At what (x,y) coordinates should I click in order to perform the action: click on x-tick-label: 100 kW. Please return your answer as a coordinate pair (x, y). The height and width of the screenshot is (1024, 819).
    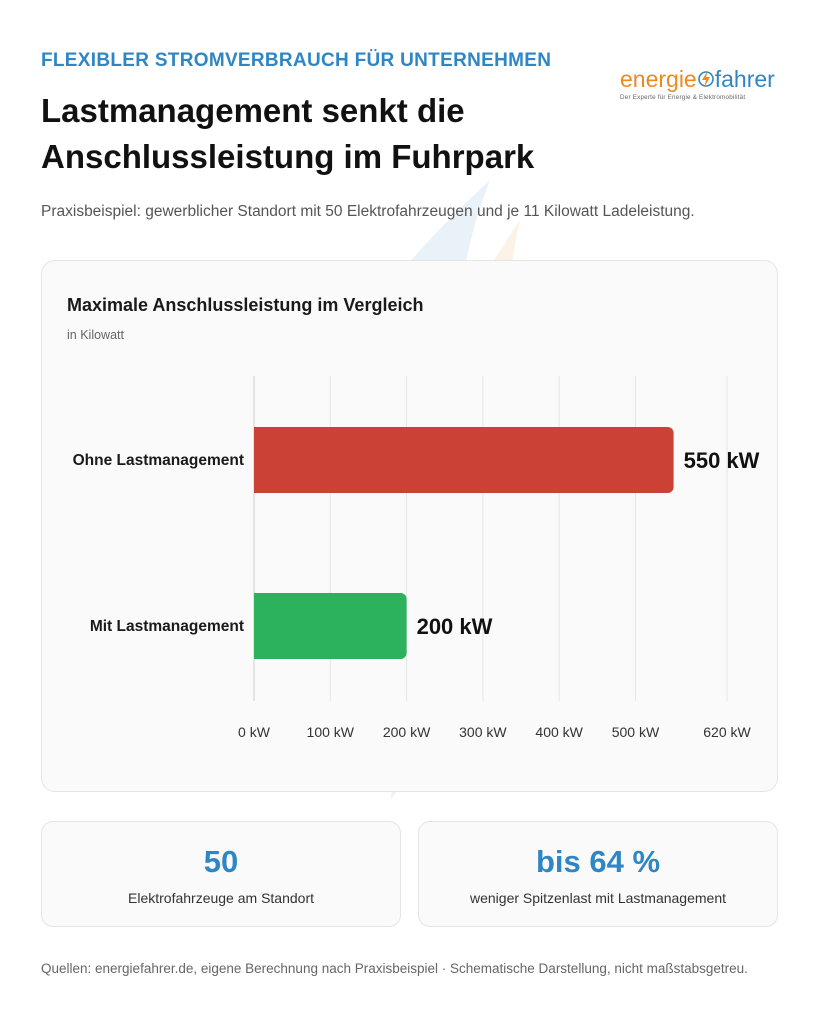
    Looking at the image, I should click on (331, 732).